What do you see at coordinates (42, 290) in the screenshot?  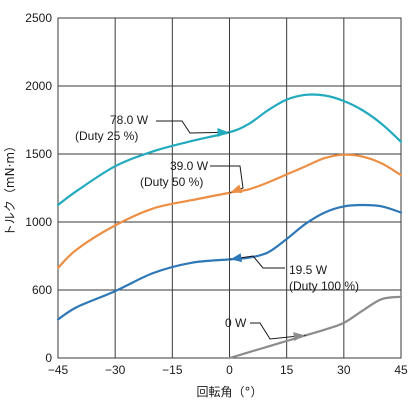 I see `y-tick-label: 600` at bounding box center [42, 290].